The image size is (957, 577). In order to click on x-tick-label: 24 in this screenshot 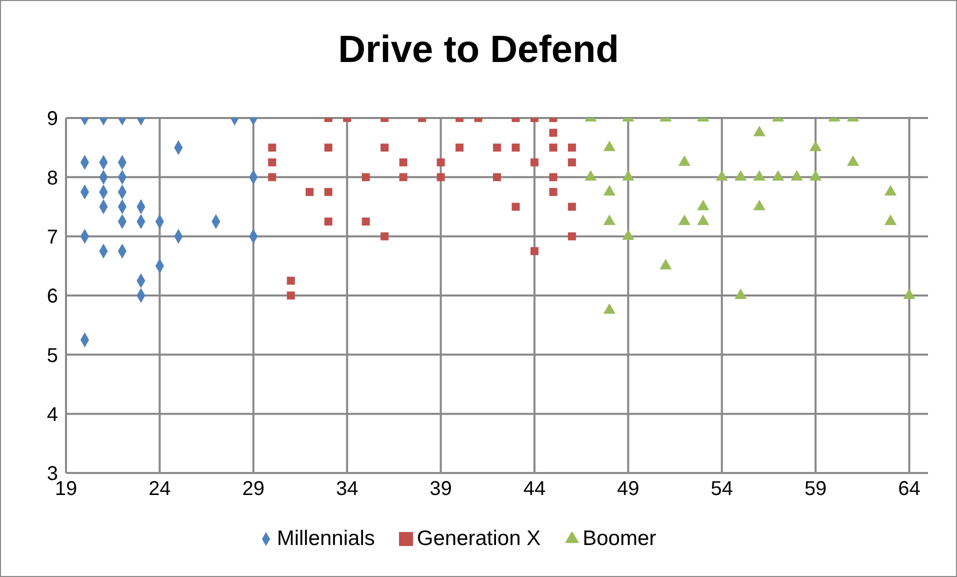, I will do `click(159, 489)`.